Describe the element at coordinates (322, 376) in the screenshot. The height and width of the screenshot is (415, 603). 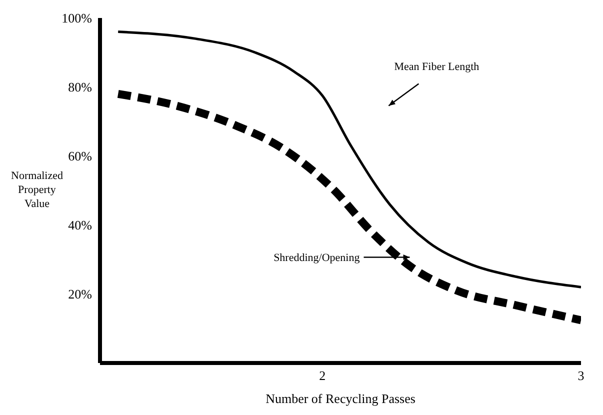
I see `x-tick-label: 2` at that location.